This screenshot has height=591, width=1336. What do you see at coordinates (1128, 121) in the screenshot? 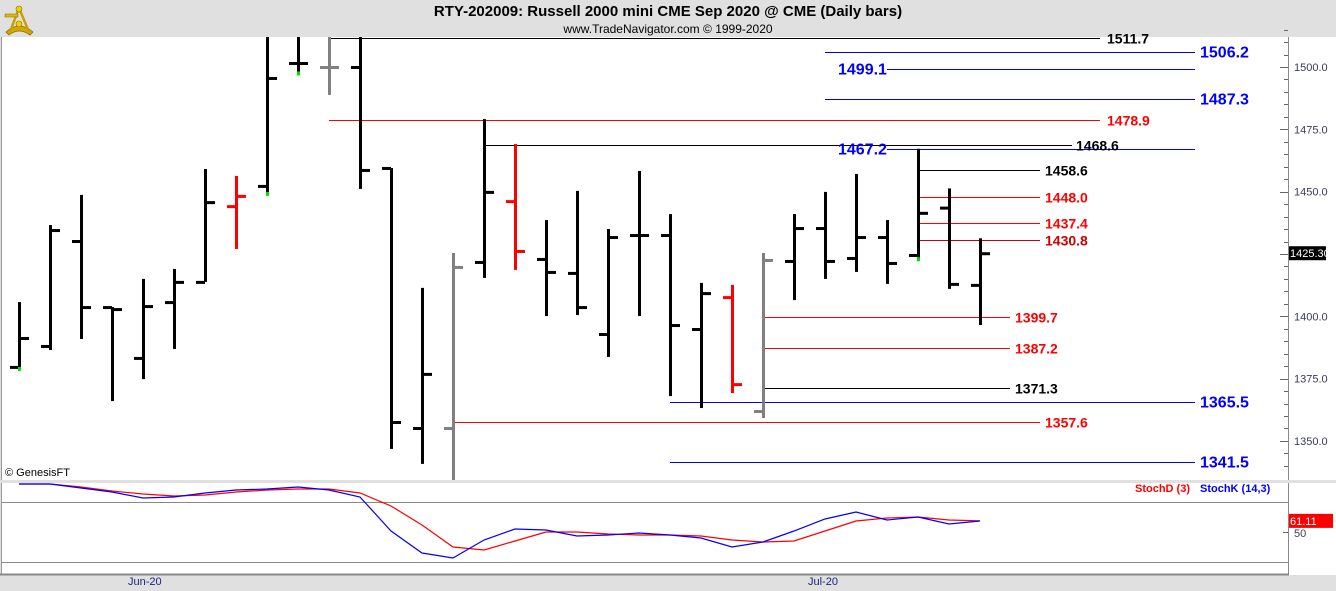
I see `level-label: 1478.9` at bounding box center [1128, 121].